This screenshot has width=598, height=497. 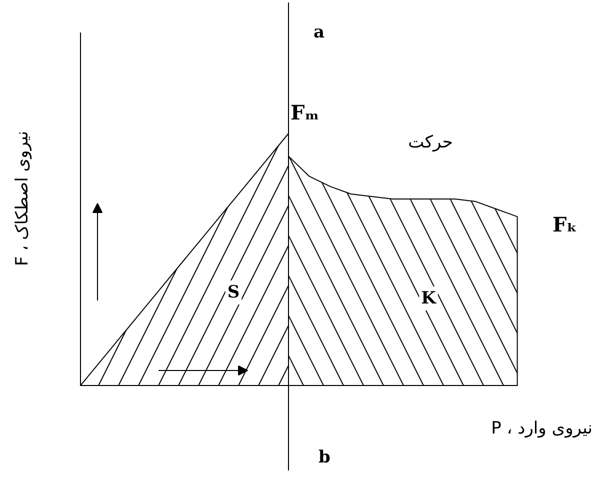 I want to click on annotation: S, so click(x=233, y=292).